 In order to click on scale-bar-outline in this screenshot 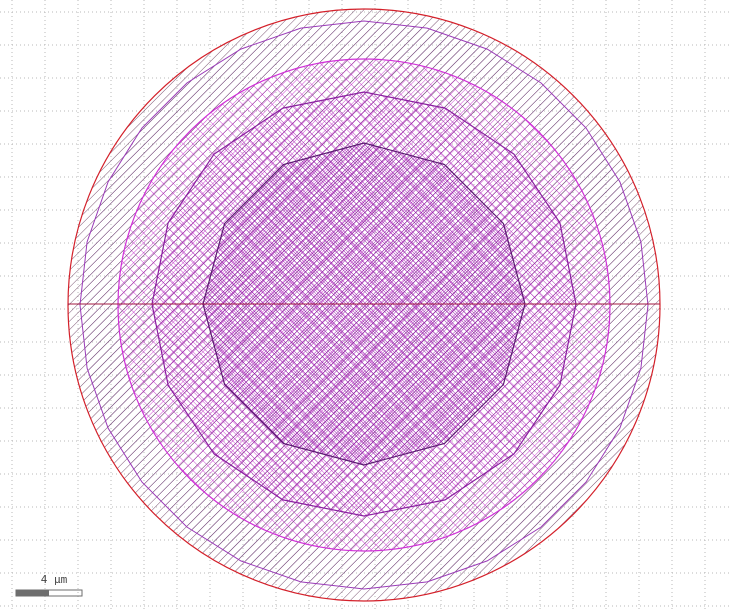, I will do `click(49, 593)`.